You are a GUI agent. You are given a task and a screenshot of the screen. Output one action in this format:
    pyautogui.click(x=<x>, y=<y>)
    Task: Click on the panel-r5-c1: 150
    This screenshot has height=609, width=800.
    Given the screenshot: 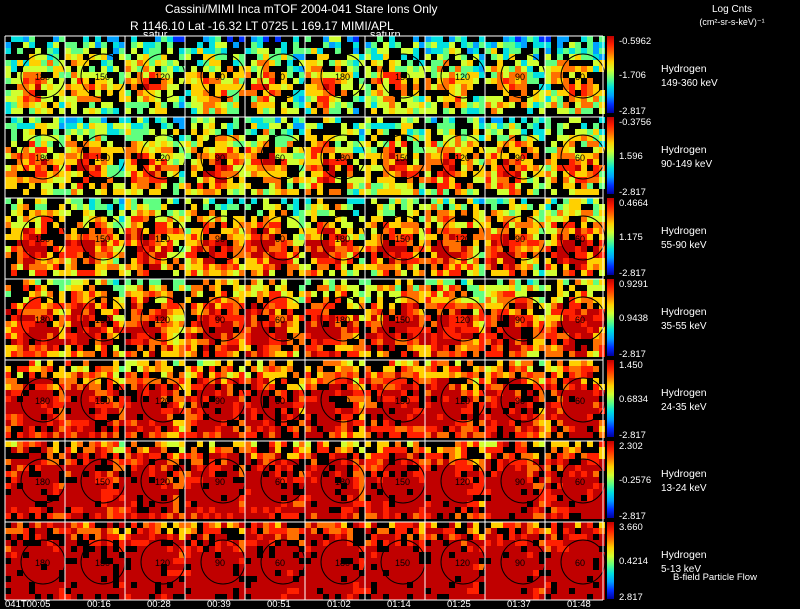 What is the action you would take?
    pyautogui.click(x=95, y=480)
    